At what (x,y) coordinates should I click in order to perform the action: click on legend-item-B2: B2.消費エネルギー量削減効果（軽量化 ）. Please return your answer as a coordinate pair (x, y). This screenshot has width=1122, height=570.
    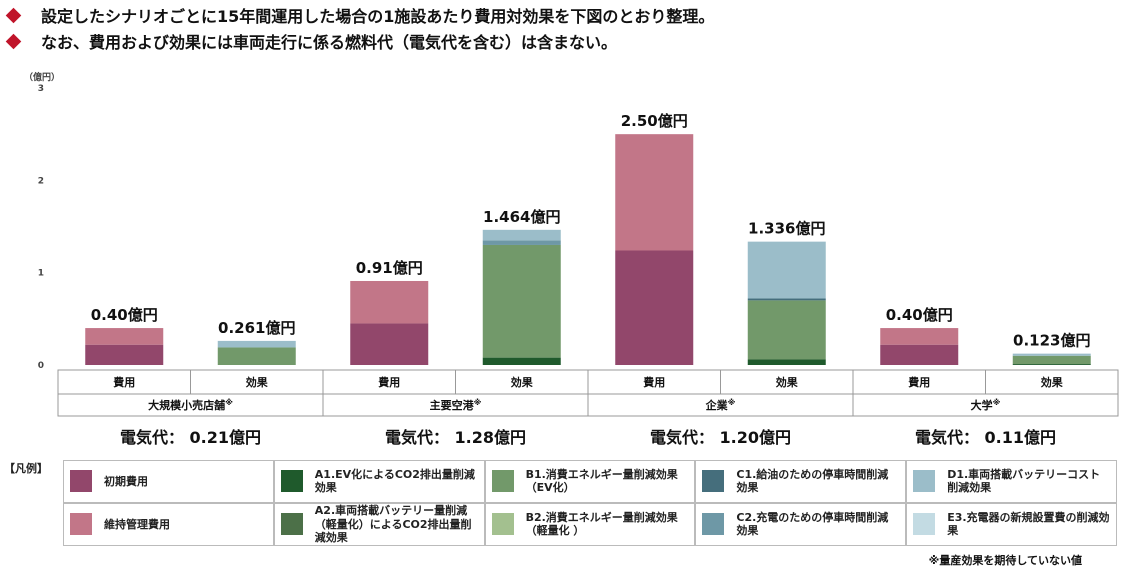
    Looking at the image, I should click on (590, 524).